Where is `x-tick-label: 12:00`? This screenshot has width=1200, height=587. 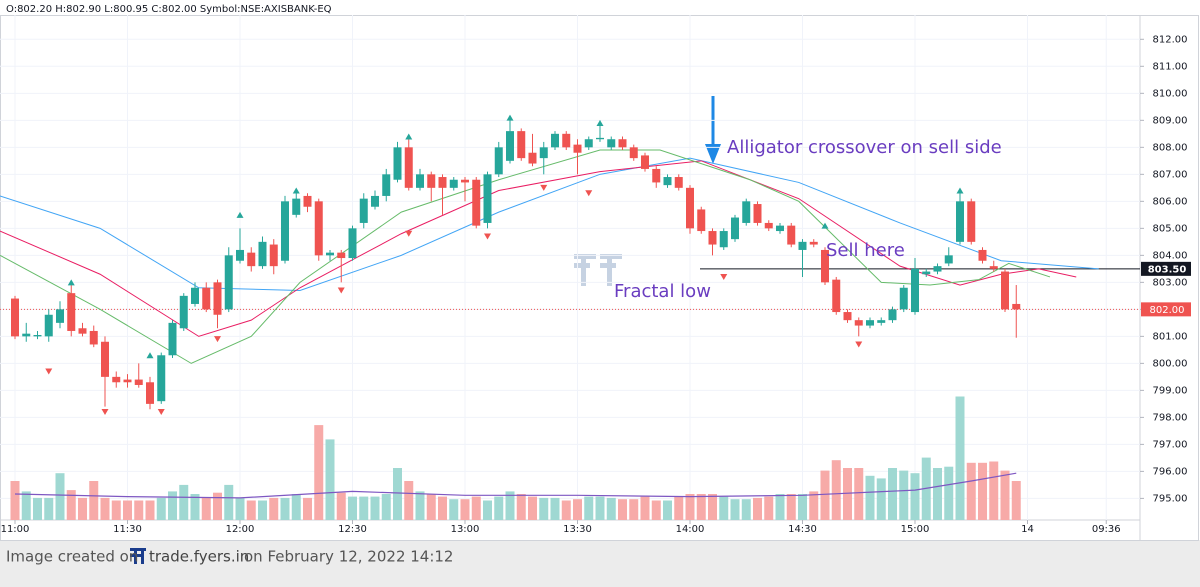 x-tick-label: 12:00 is located at coordinates (240, 529).